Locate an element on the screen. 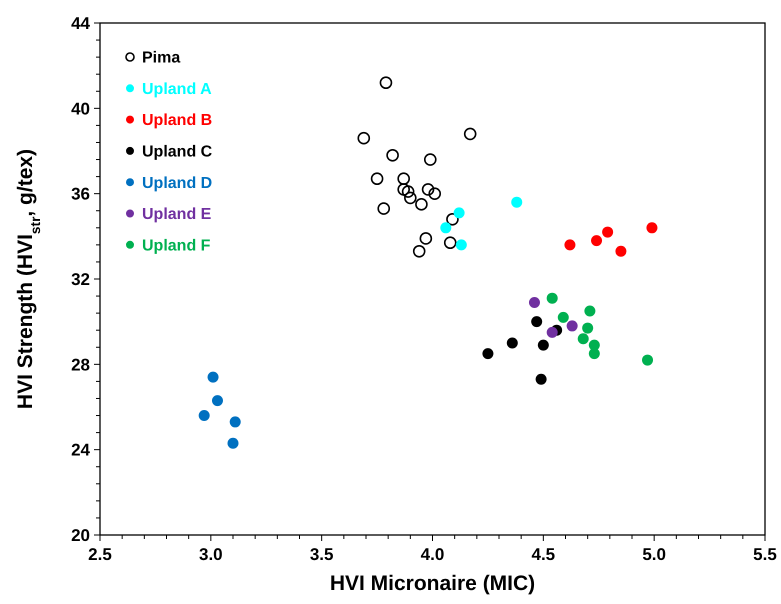  legend-label: Upland E is located at coordinates (177, 215).